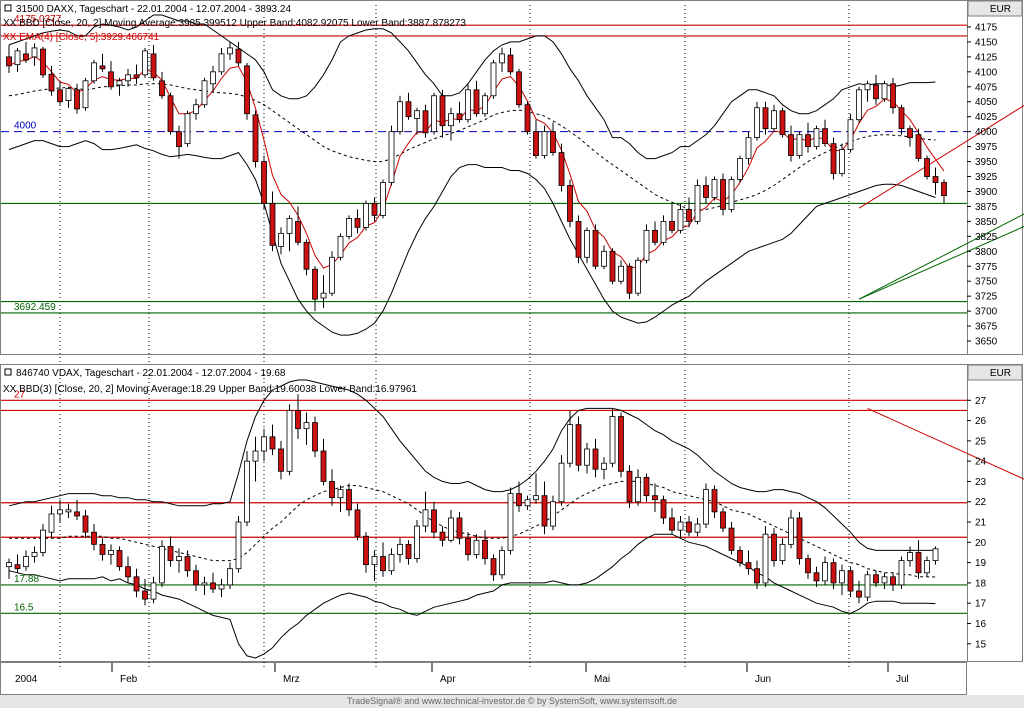 The width and height of the screenshot is (1024, 708). I want to click on dax-level-label: 4175.0377, so click(38, 19).